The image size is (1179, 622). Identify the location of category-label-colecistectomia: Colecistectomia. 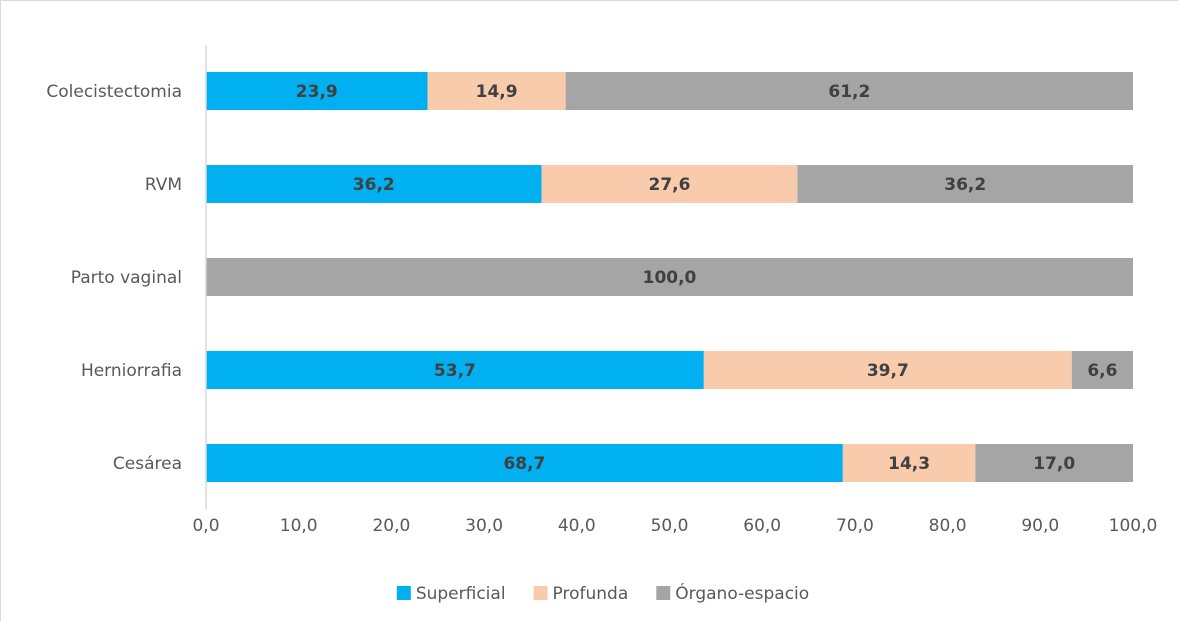
(114, 92).